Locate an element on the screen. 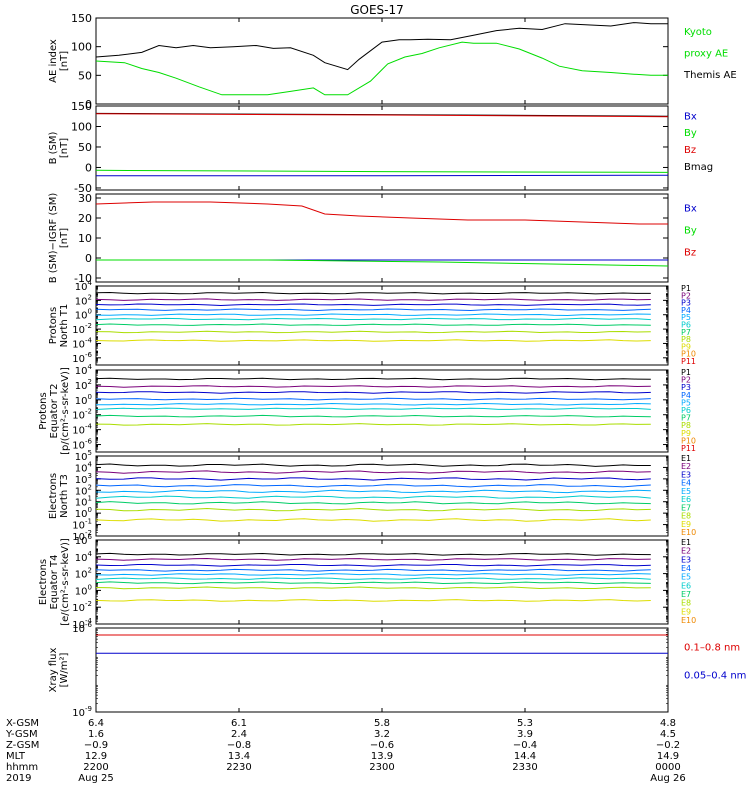 The width and height of the screenshot is (750, 800). legend-item: P11 is located at coordinates (688, 361).